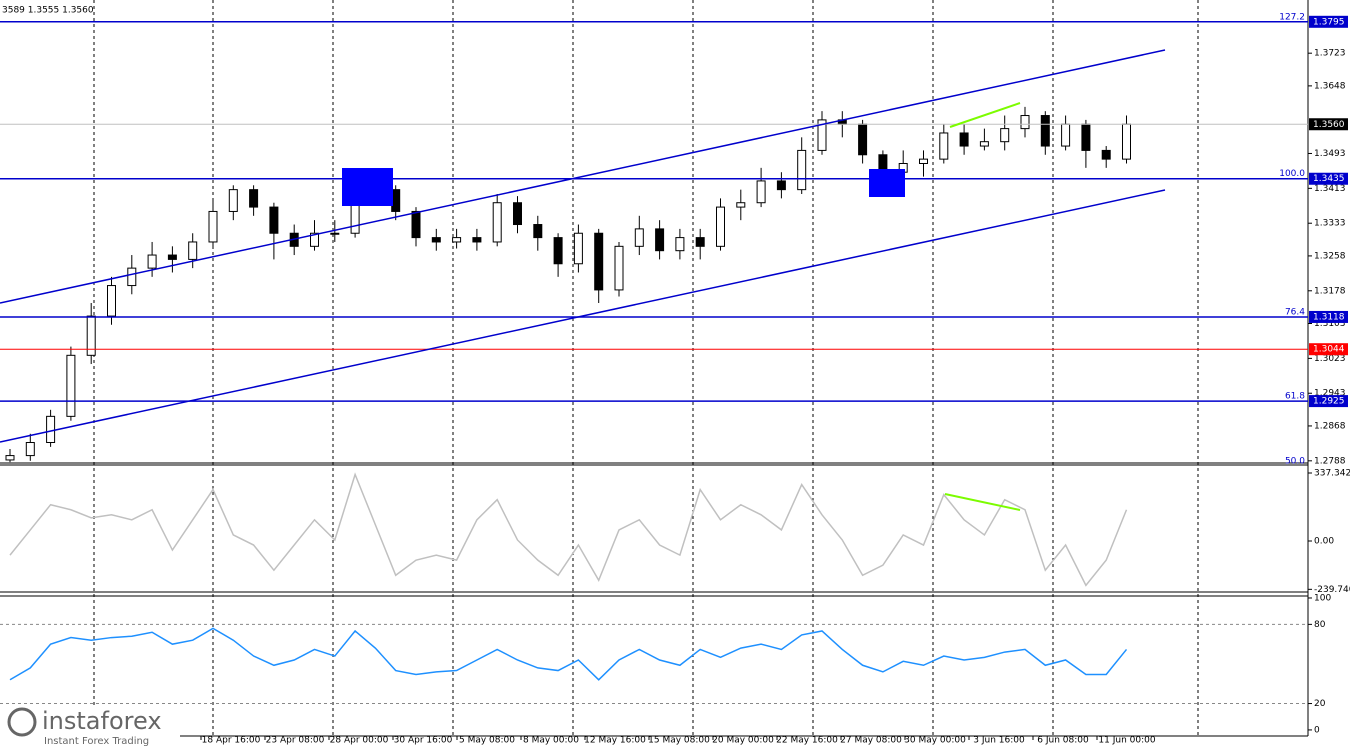 Image resolution: width=1350 pixels, height=750 pixels. I want to click on y-tick-label: 1.3333, so click(1330, 224).